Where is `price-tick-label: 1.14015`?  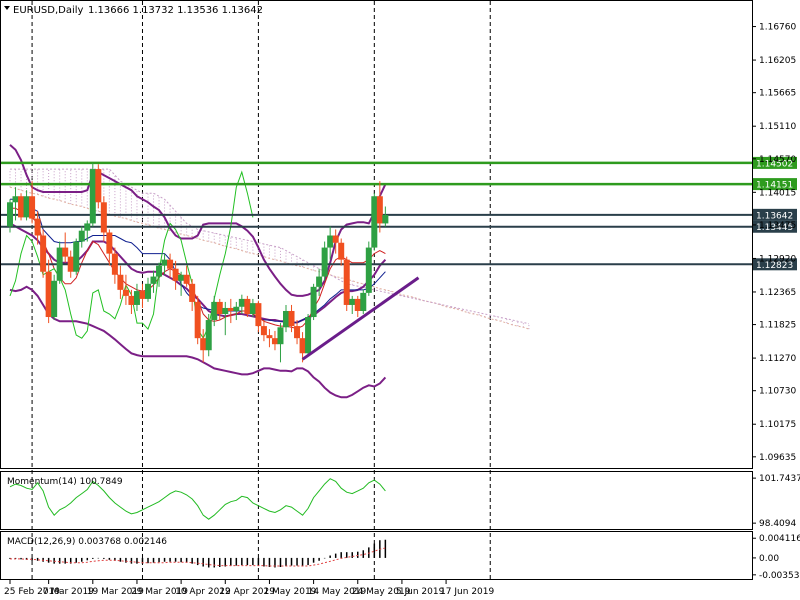 price-tick-label: 1.14015 is located at coordinates (777, 193).